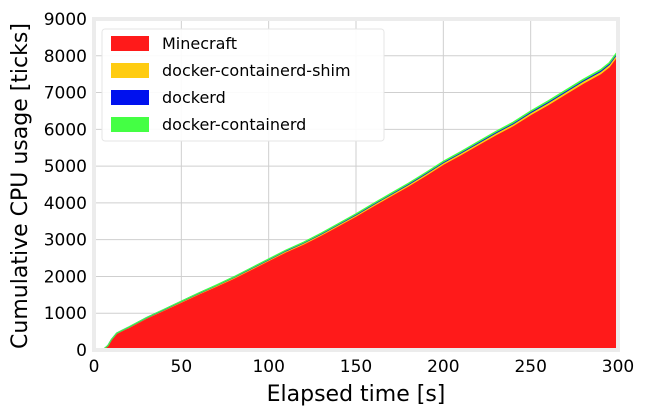  What do you see at coordinates (65, 167) in the screenshot?
I see `y-tick-label-5: 5000` at bounding box center [65, 167].